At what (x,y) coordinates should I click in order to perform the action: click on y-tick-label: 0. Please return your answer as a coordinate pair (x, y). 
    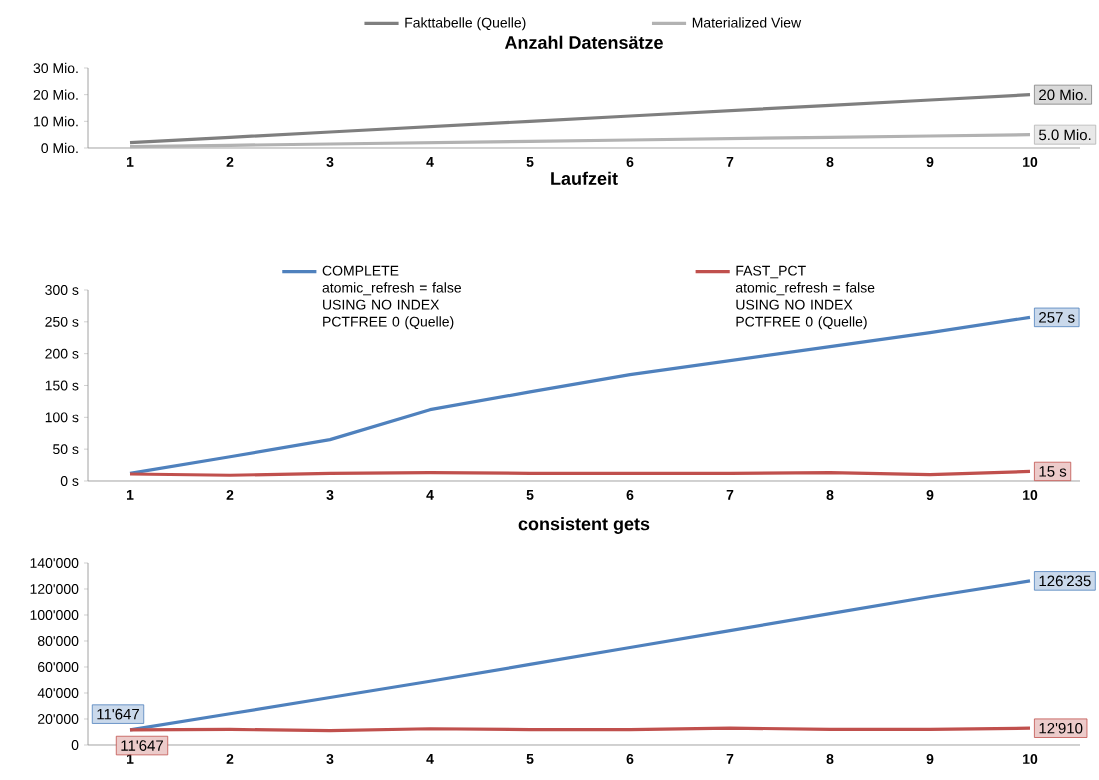
    Looking at the image, I should click on (75, 745).